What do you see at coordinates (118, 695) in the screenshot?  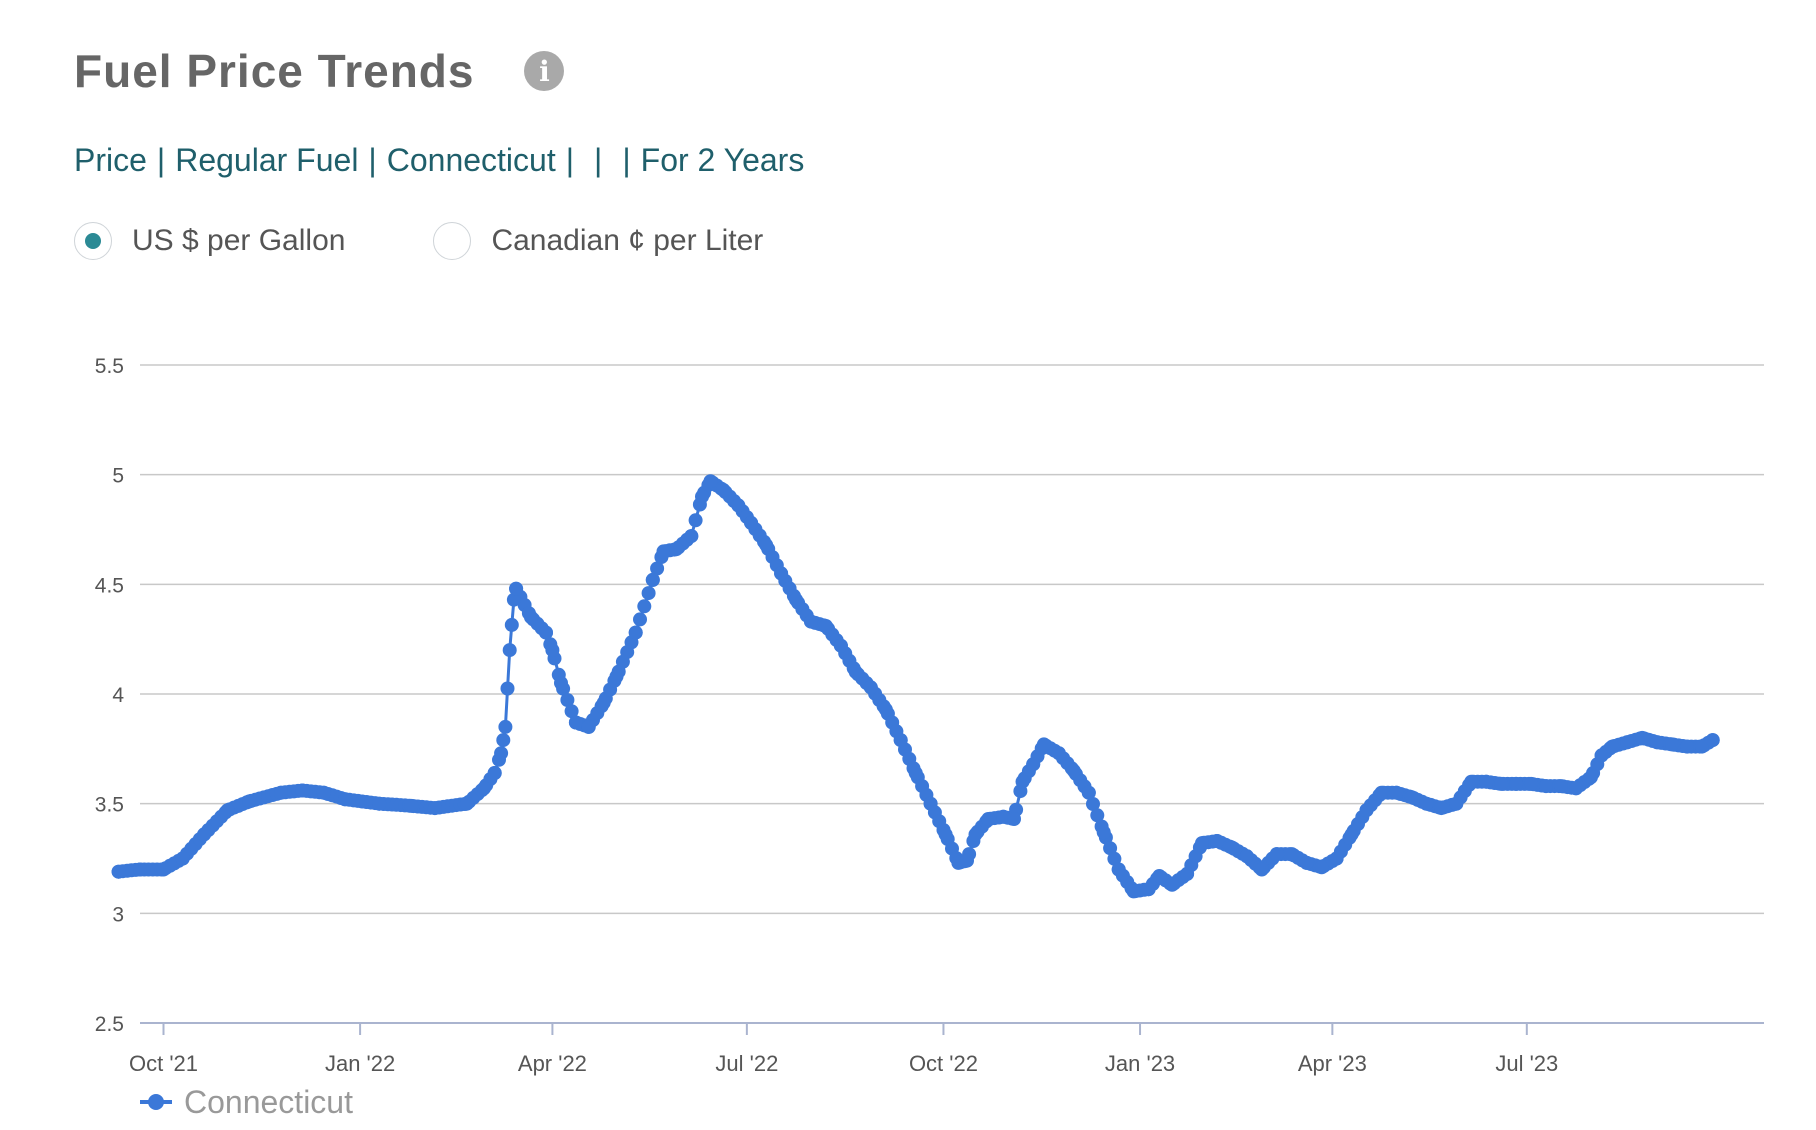 I see `y-tick-label: 4` at bounding box center [118, 695].